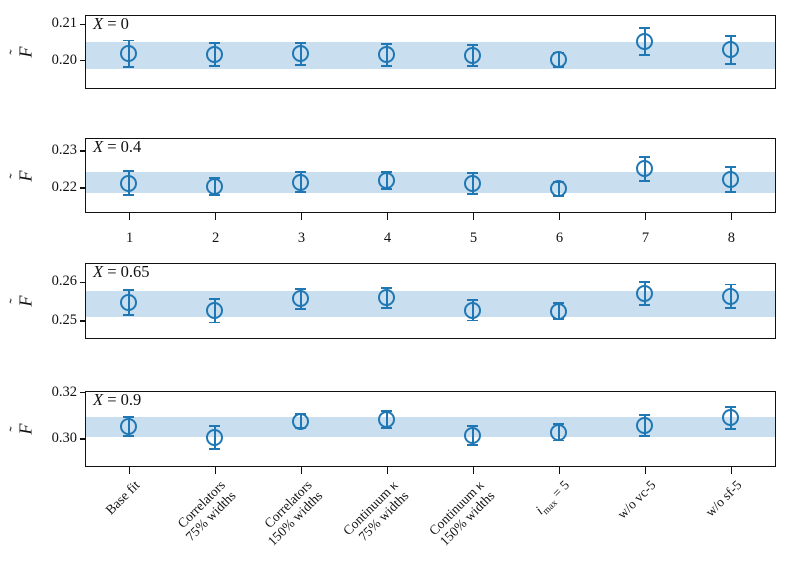 This screenshot has width=788, height=588. What do you see at coordinates (430, 51) in the screenshot?
I see `subplot-panel: X = 0` at bounding box center [430, 51].